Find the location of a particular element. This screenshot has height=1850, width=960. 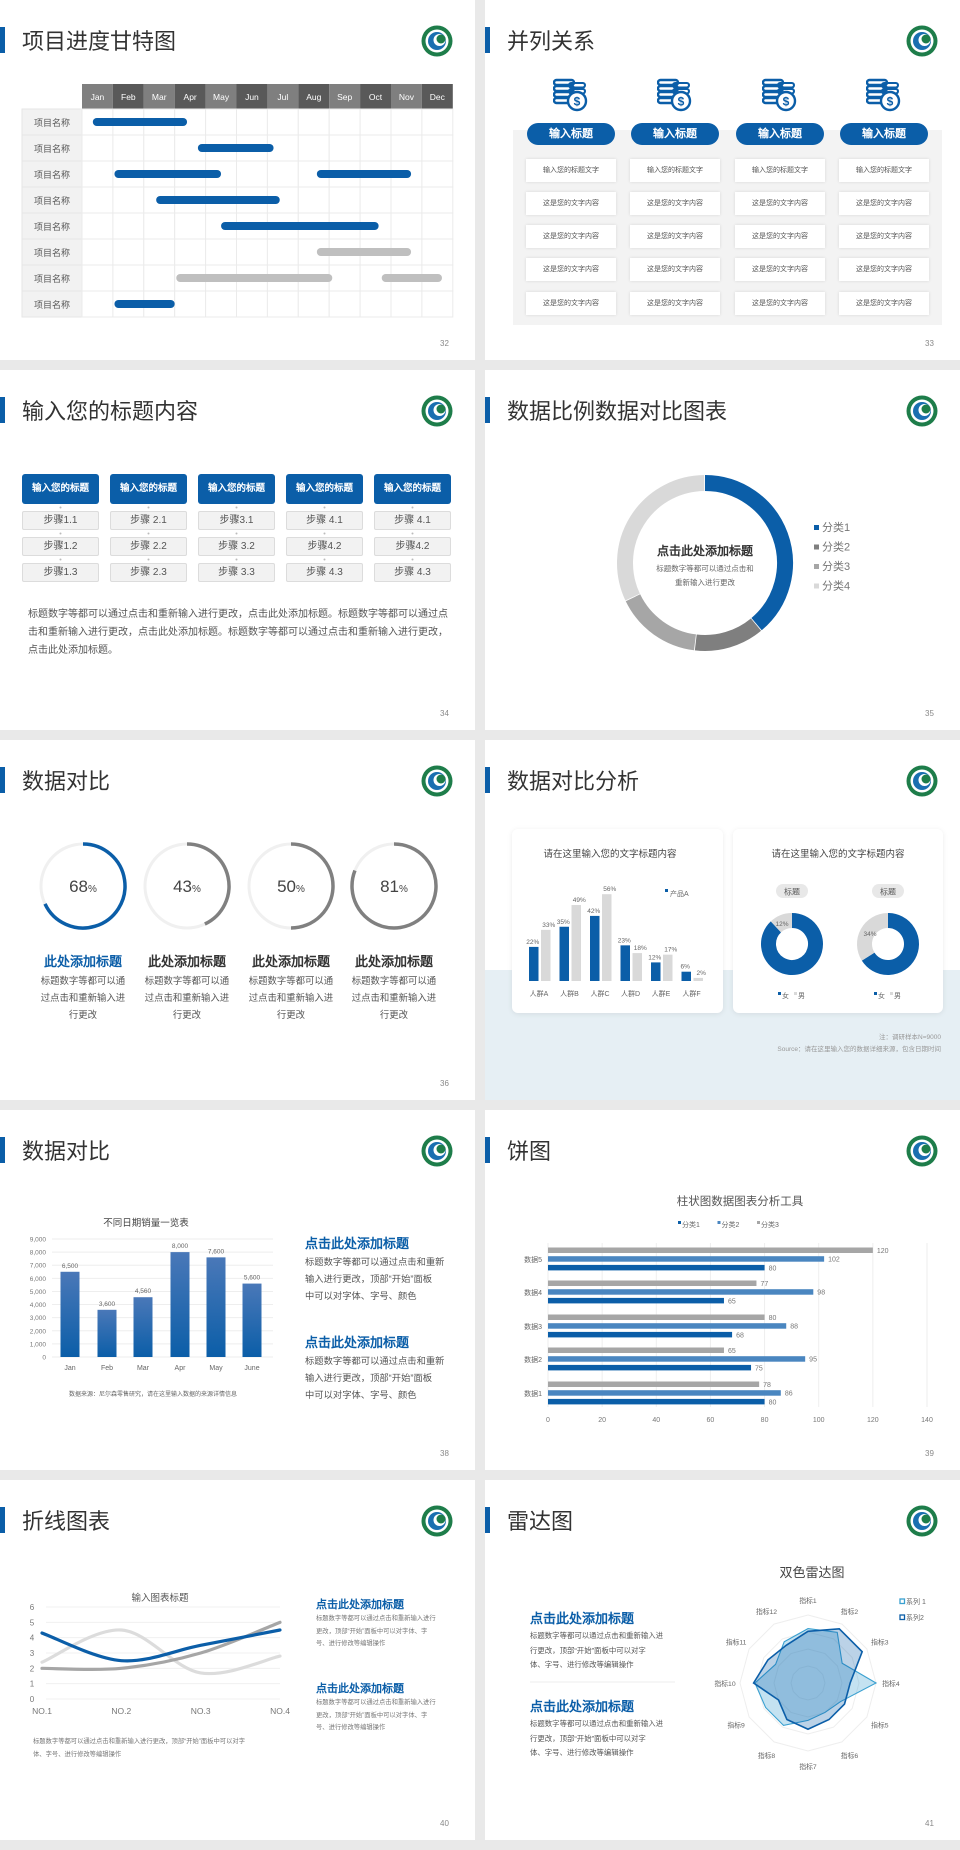

y-tick-label: 5 is located at coordinates (32, 1622).